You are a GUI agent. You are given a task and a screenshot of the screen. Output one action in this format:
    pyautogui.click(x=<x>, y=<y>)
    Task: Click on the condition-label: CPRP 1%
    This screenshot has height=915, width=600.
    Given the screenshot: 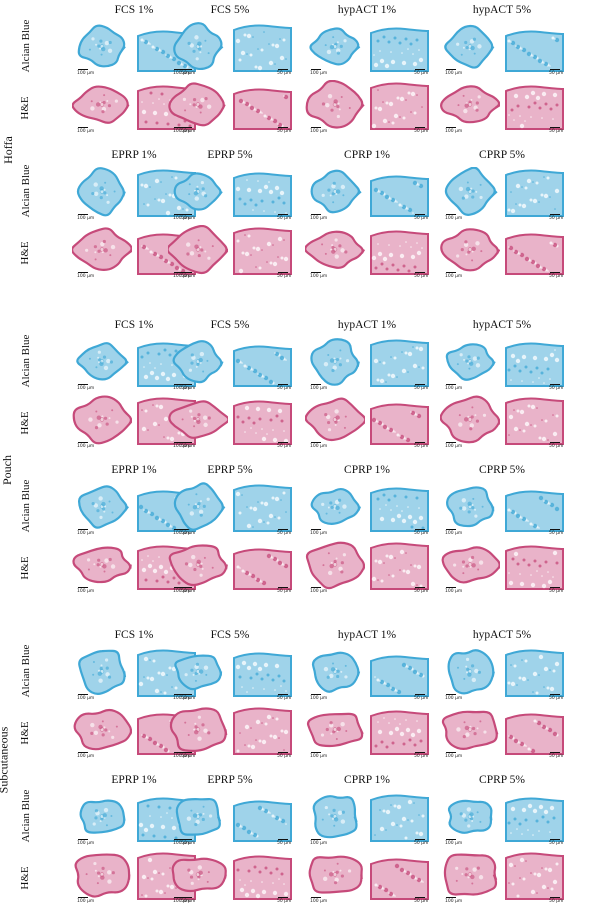 What is the action you would take?
    pyautogui.click(x=367, y=155)
    